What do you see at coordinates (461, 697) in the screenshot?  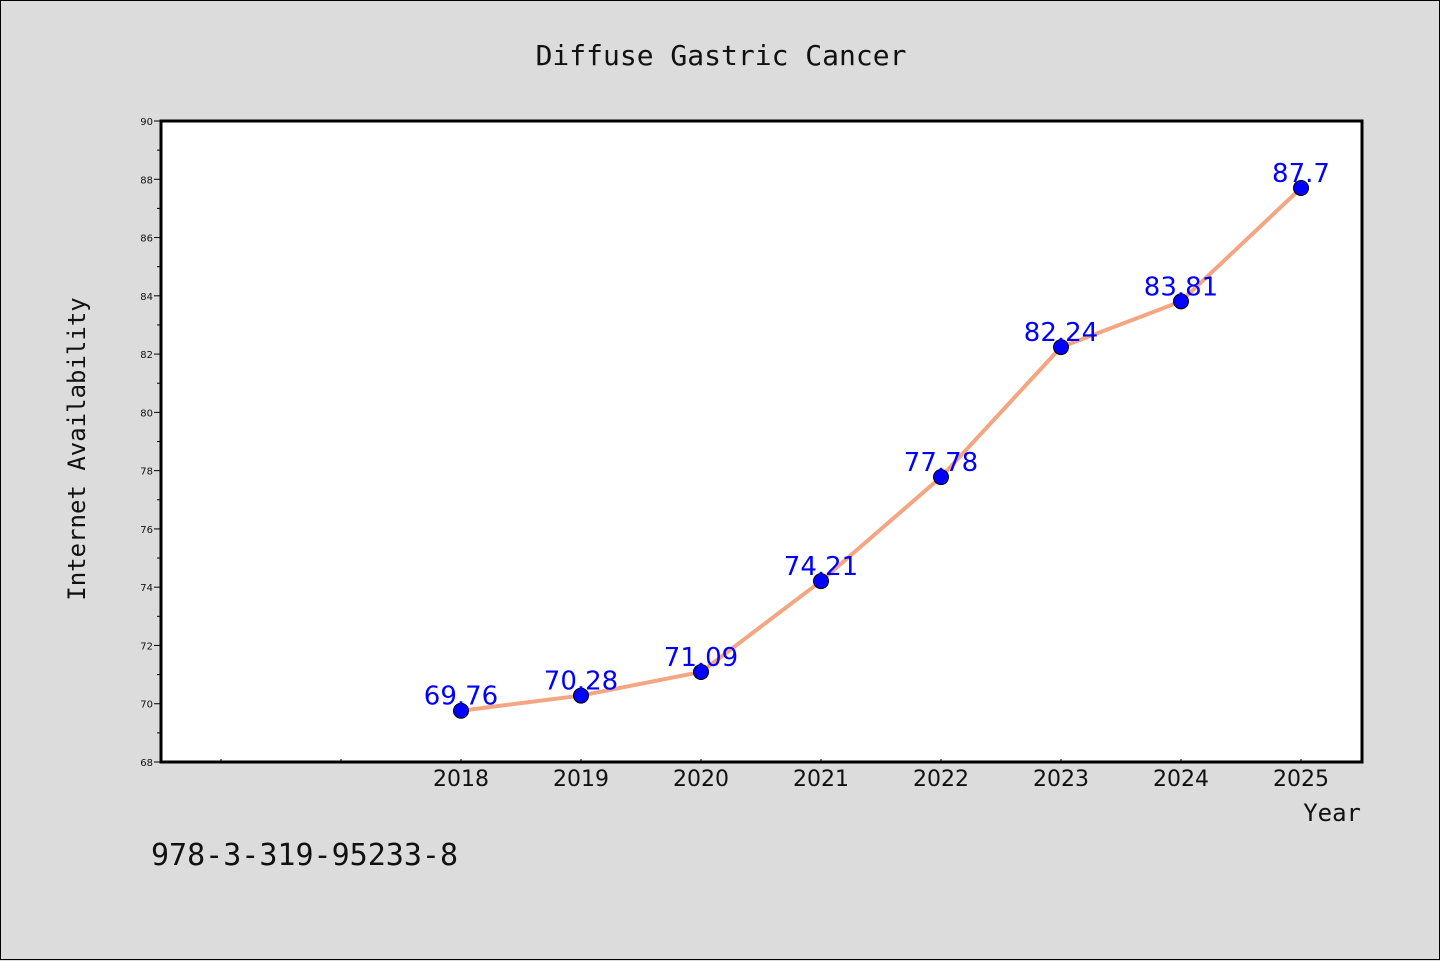 I see `data-label: 69.76` at bounding box center [461, 697].